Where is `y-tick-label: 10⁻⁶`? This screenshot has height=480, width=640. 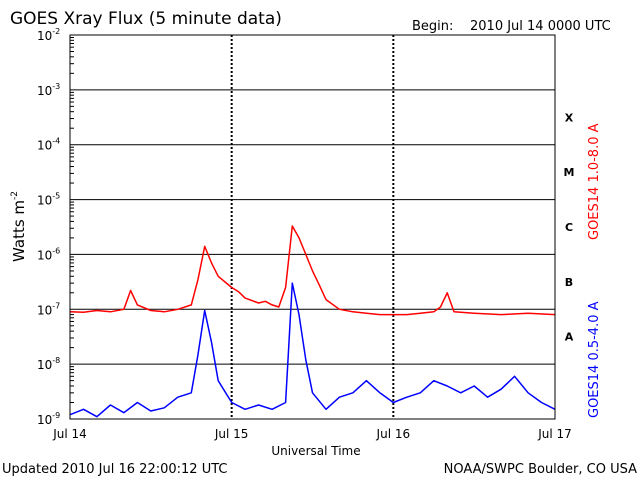
y-tick-label: 10⁻⁶ is located at coordinates (48, 254).